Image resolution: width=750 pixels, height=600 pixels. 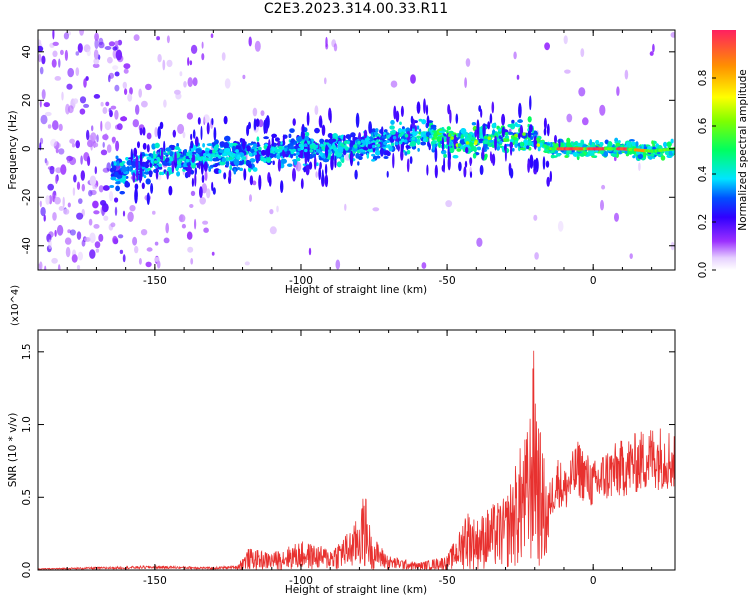 I want to click on y-tick-label: 1.0, so click(x=27, y=424).